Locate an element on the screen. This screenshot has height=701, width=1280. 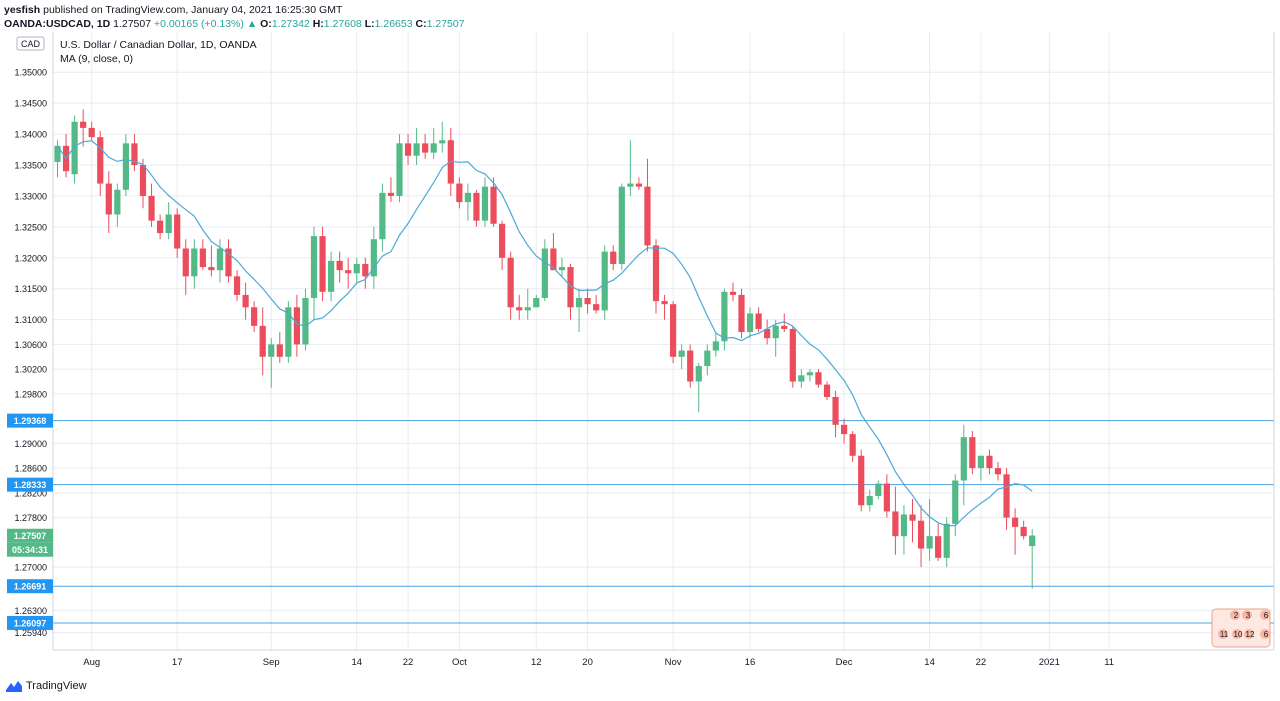
currency-badge: CAD is located at coordinates (30, 43).